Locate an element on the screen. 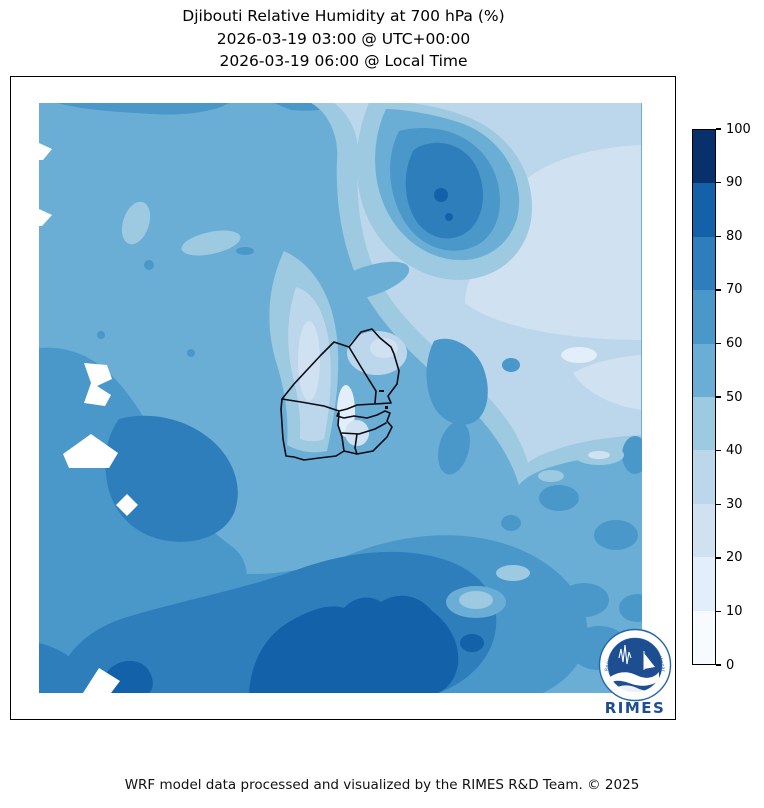 This screenshot has width=764, height=808. colorbar-bands is located at coordinates (704, 397).